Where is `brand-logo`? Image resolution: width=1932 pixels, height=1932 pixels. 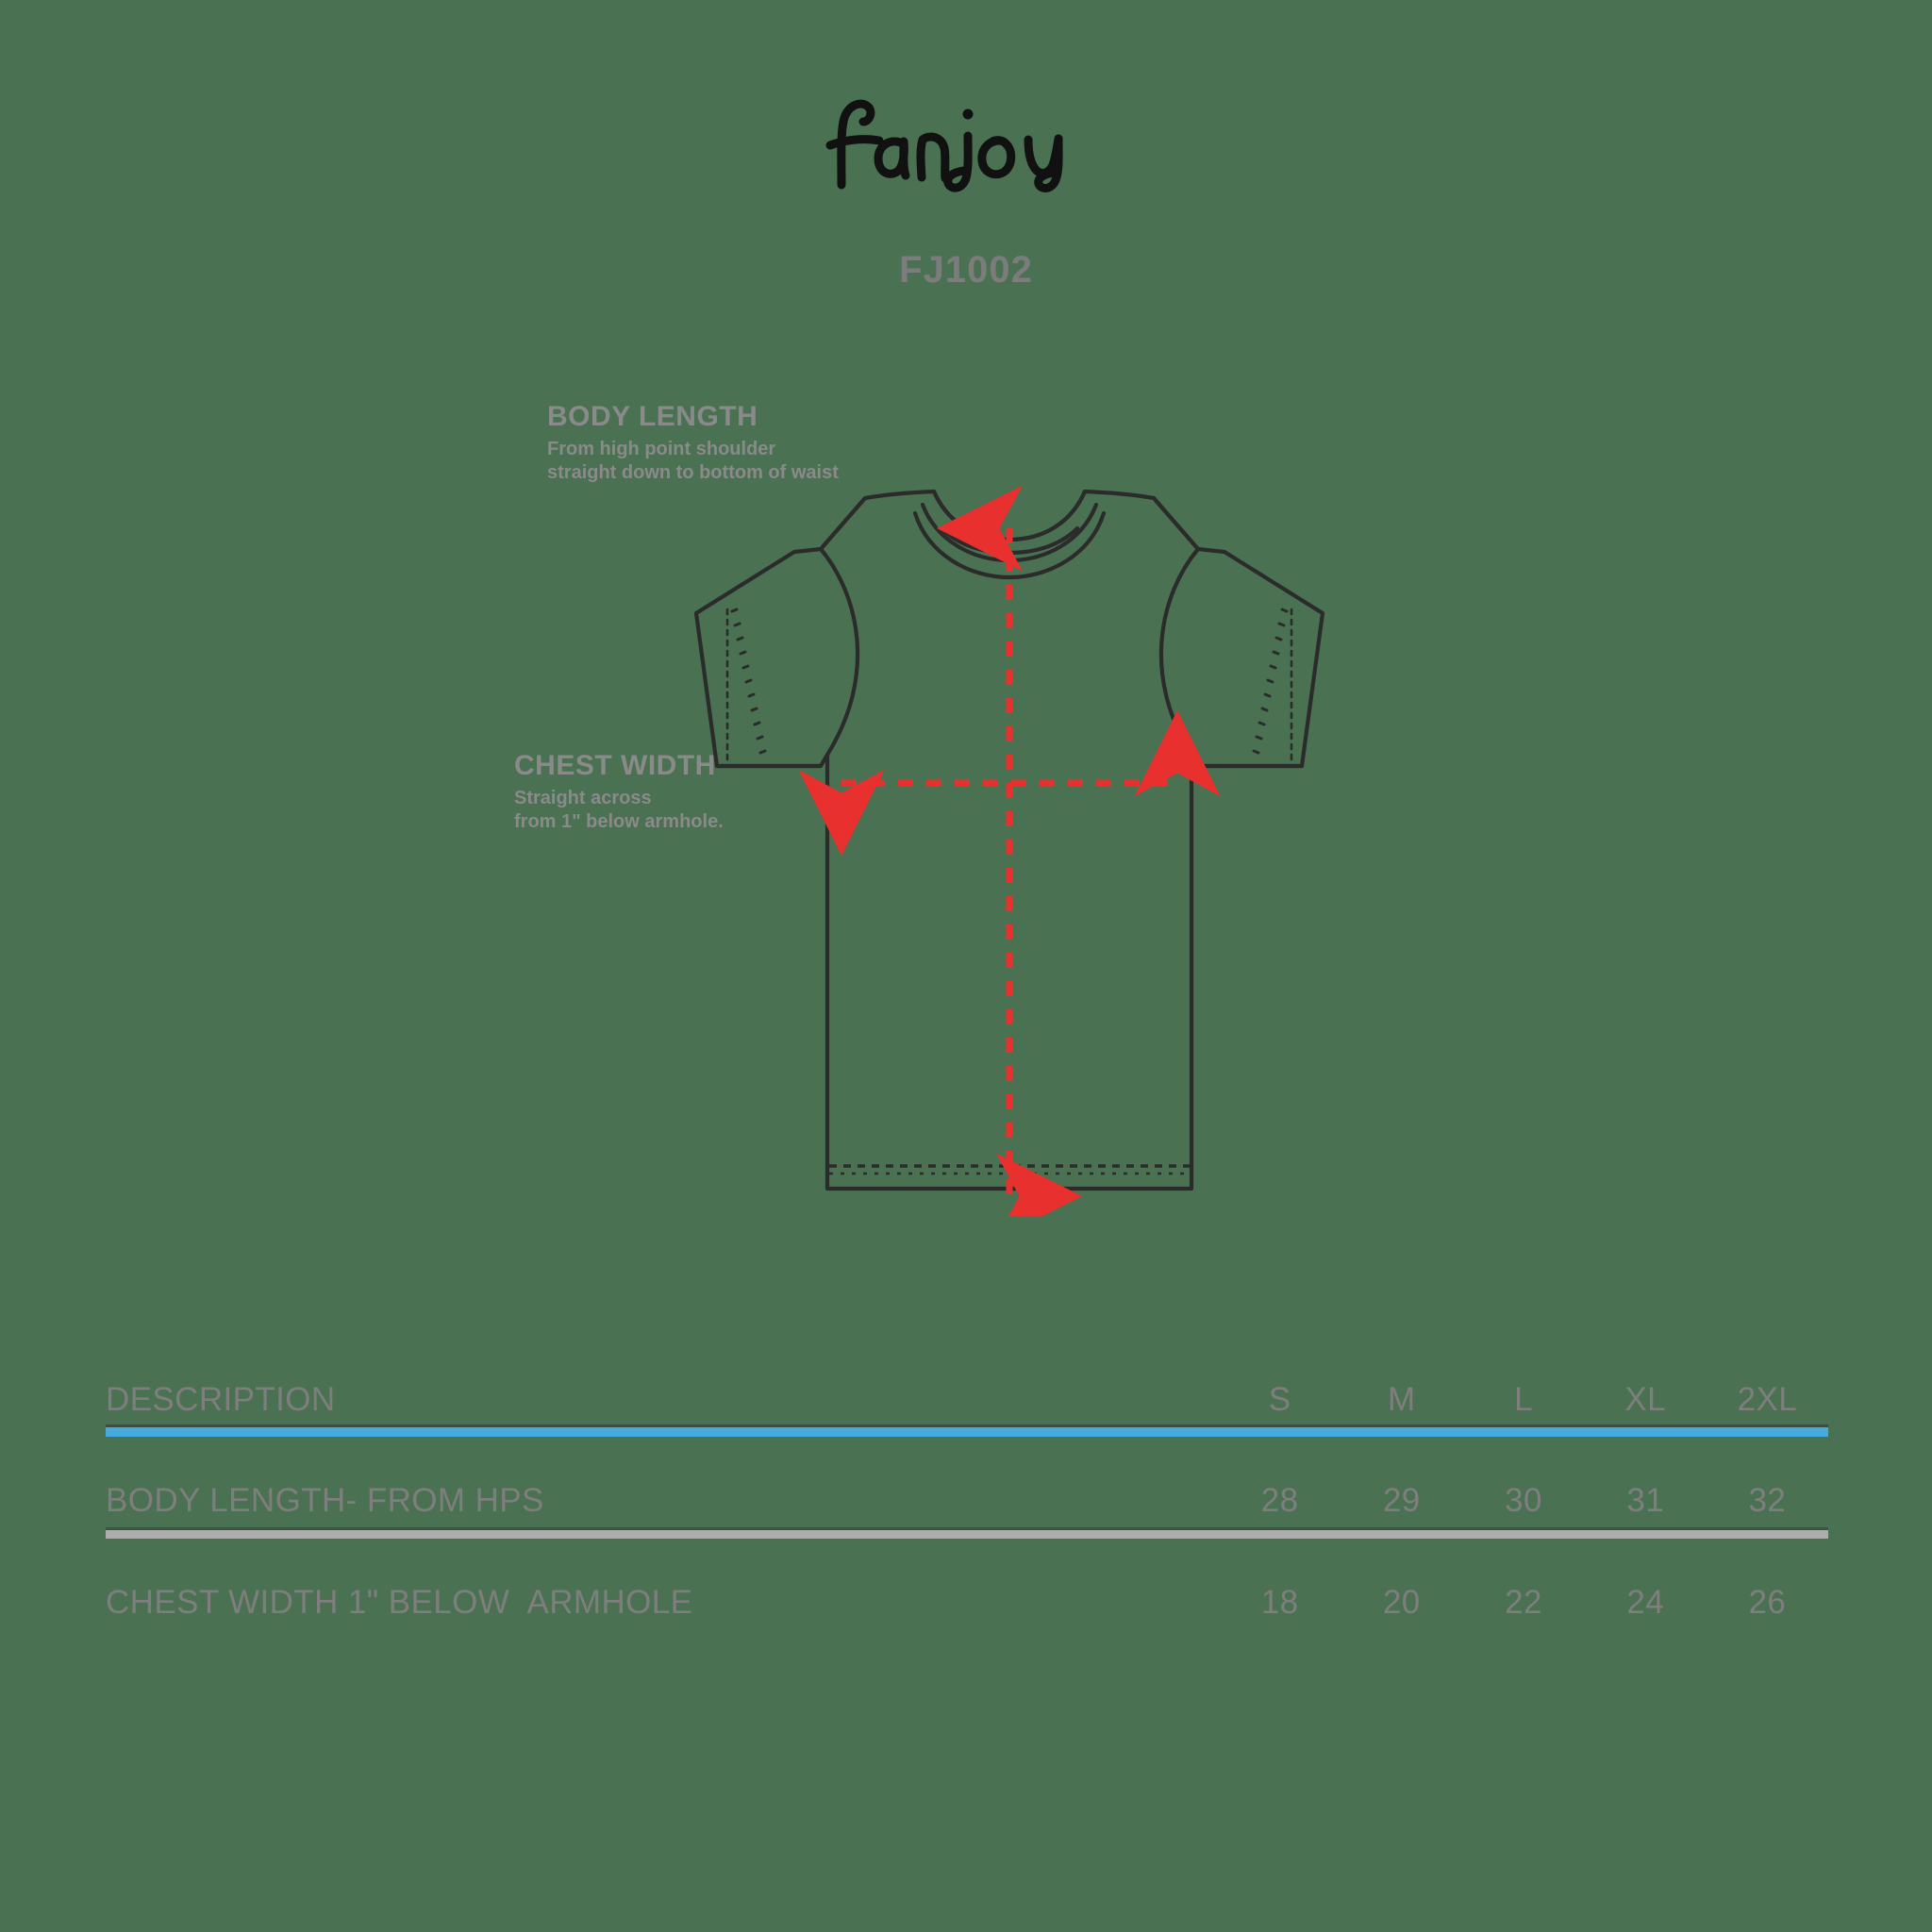
brand-logo is located at coordinates (966, 145).